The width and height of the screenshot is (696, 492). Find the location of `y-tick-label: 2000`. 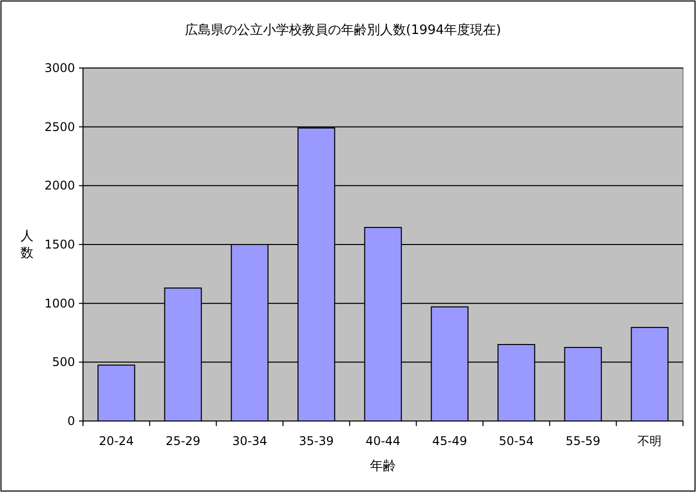

y-tick-label: 2000 is located at coordinates (59, 185).